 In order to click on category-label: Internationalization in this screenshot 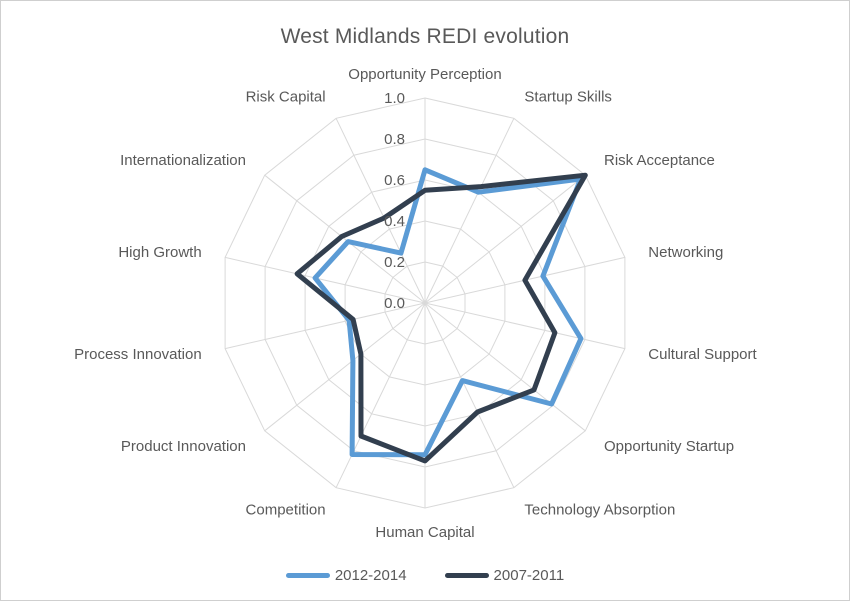, I will do `click(183, 160)`.